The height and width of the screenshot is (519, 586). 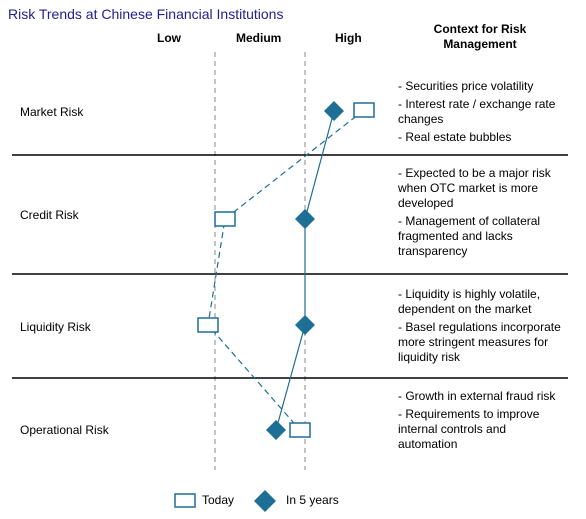 What do you see at coordinates (169, 38) in the screenshot?
I see `column-header-low: Low` at bounding box center [169, 38].